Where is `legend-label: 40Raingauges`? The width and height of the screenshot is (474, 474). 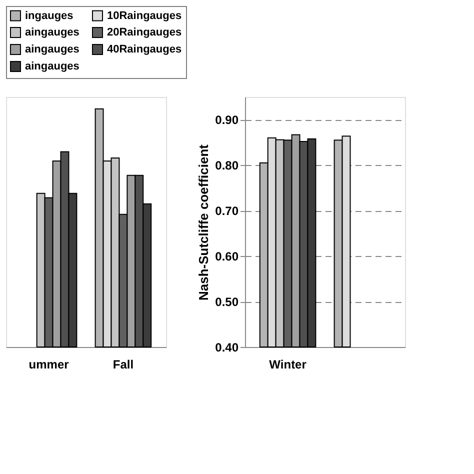
legend-label: 40Raingauges is located at coordinates (144, 50).